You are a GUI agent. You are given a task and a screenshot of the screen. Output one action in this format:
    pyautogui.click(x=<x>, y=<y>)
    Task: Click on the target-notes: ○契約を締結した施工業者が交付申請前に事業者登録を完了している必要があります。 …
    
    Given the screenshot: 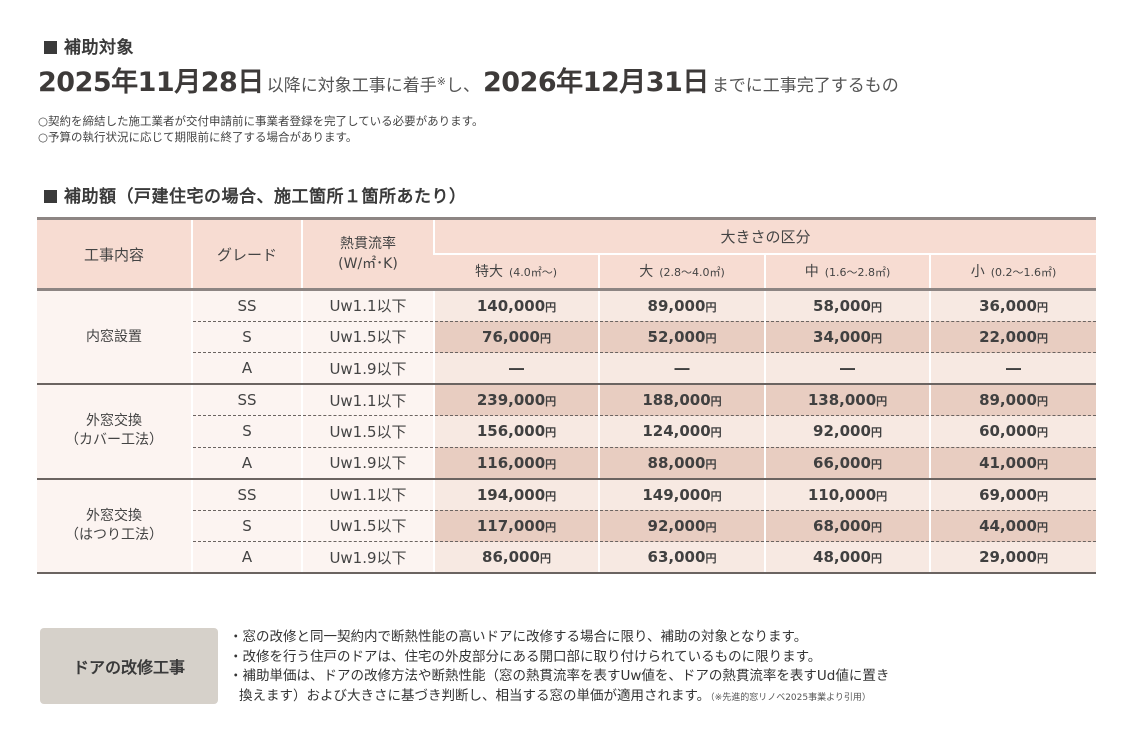 What is the action you would take?
    pyautogui.click(x=261, y=129)
    